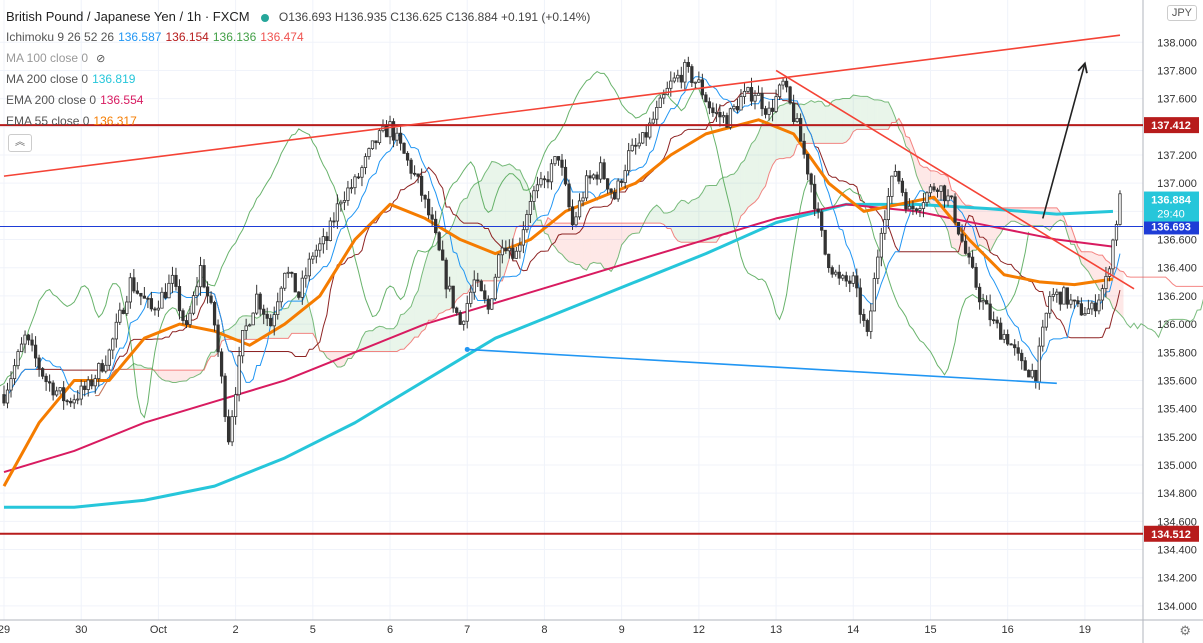  I want to click on x-tick-label: Oct, so click(158, 630).